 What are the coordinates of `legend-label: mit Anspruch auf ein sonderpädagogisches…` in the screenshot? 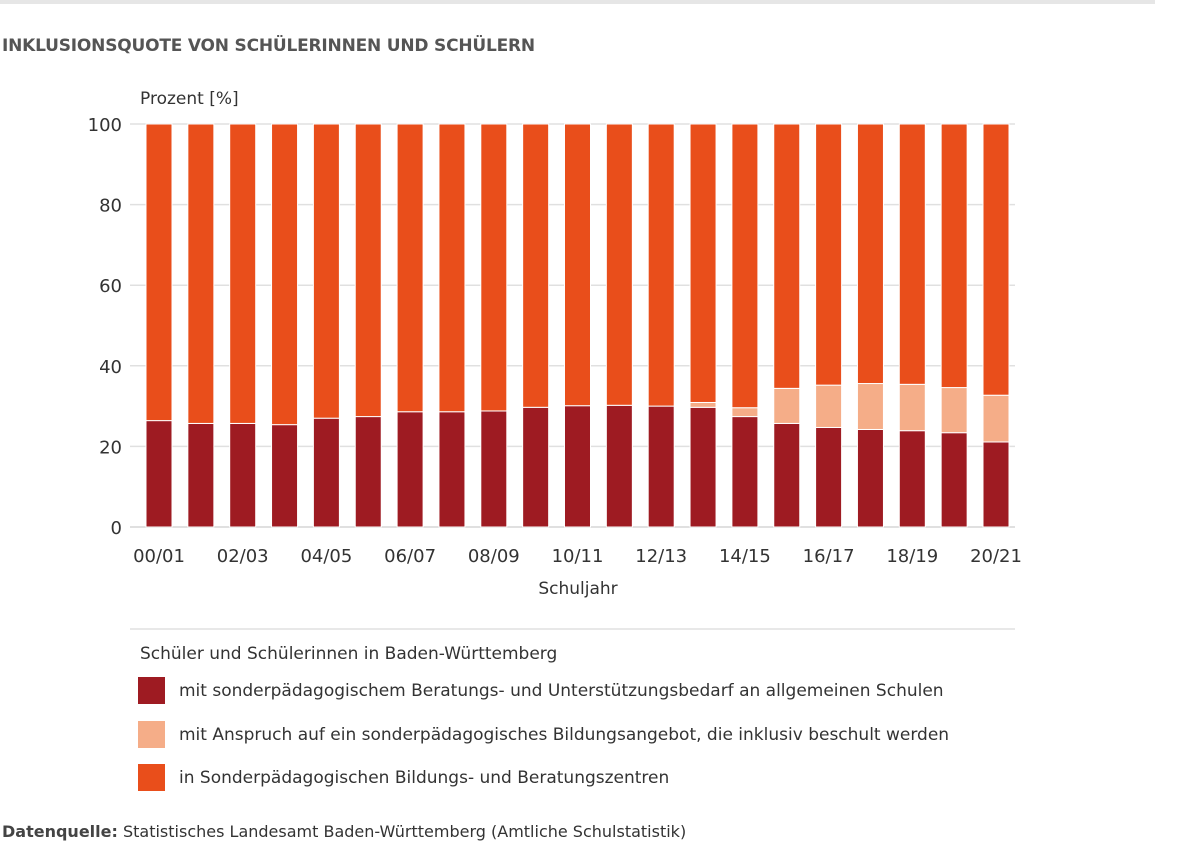 It's located at (564, 734).